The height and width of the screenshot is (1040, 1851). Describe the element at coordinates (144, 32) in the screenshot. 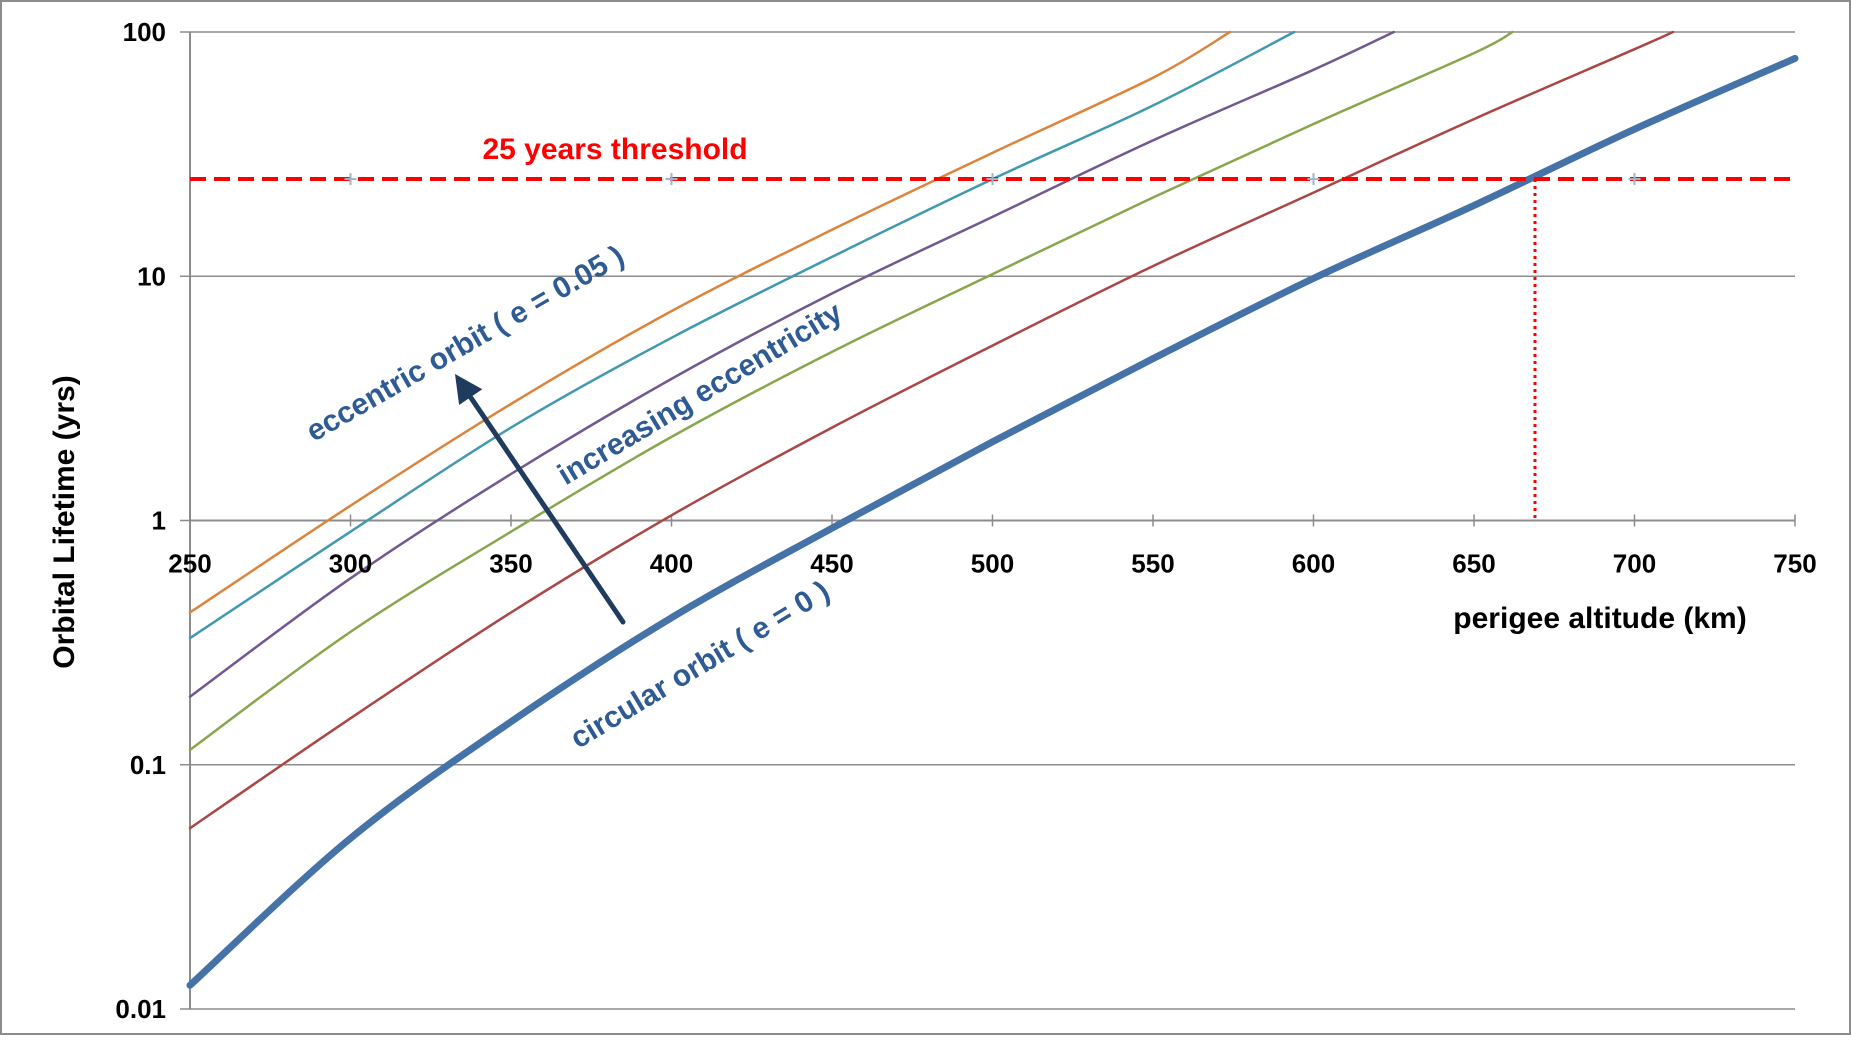

I see `y-tick-label: 100` at that location.